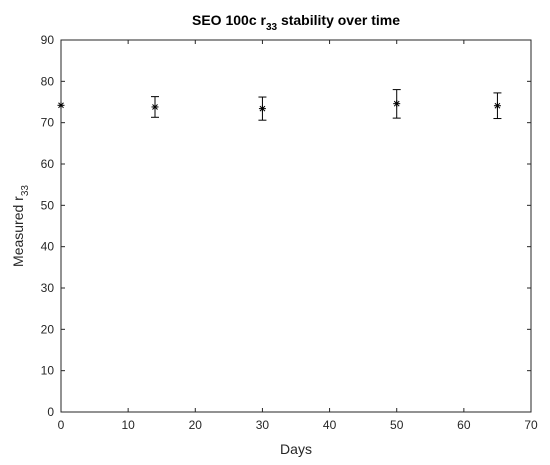 Image resolution: width=550 pixels, height=465 pixels. I want to click on chart-title-main: SEO 100c r, so click(229, 20).